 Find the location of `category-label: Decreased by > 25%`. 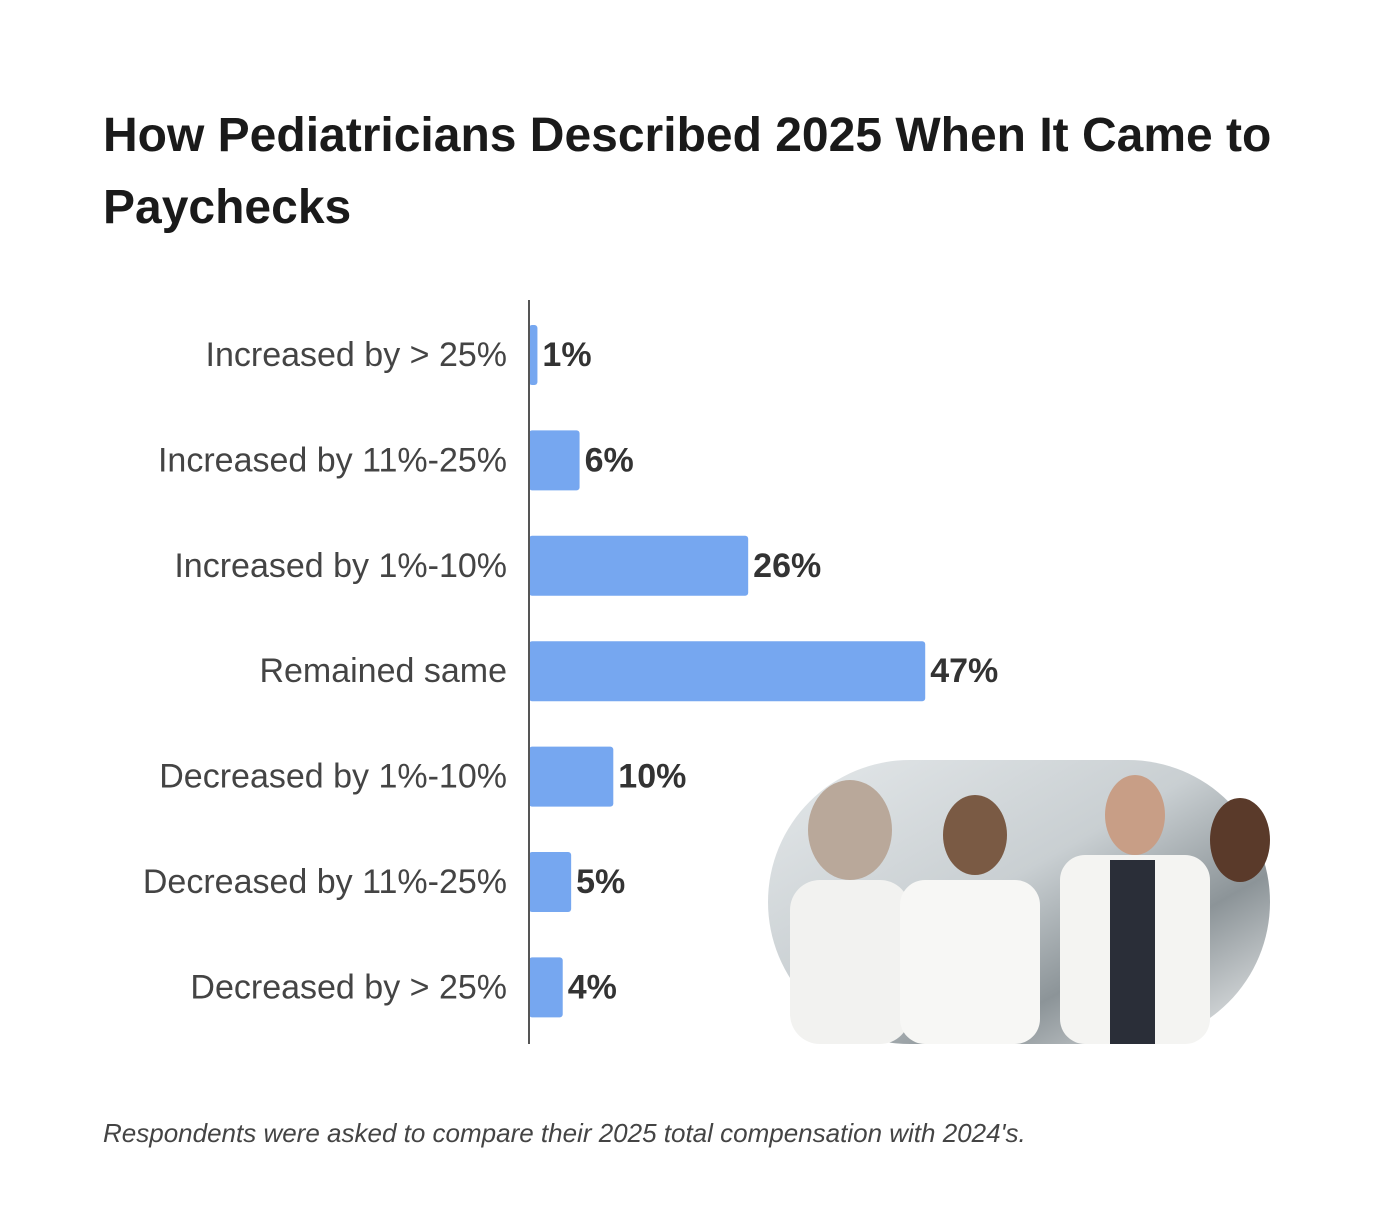

category-label: Decreased by > 25% is located at coordinates (348, 987).